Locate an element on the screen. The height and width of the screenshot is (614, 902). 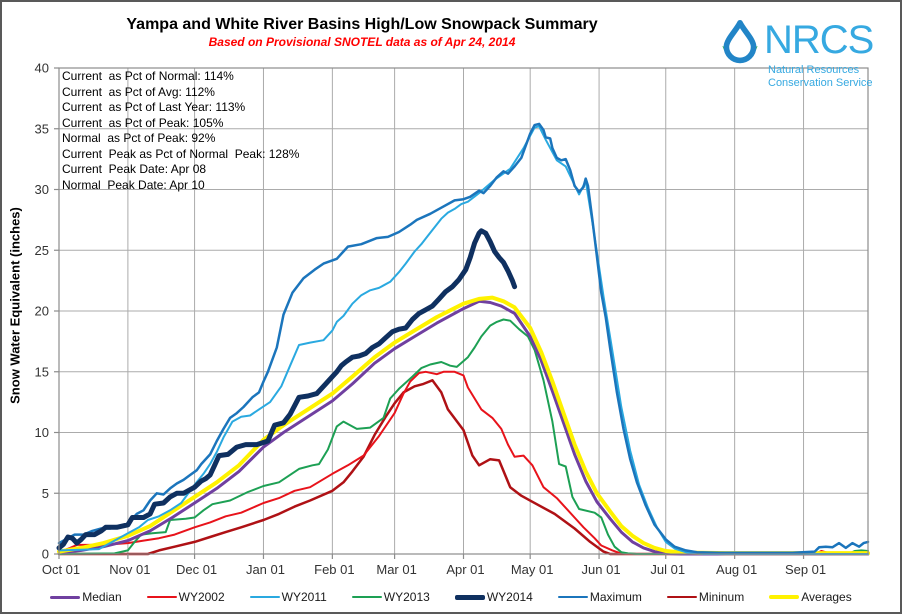
x-tick-label: Apr 01 is located at coordinates (465, 569).